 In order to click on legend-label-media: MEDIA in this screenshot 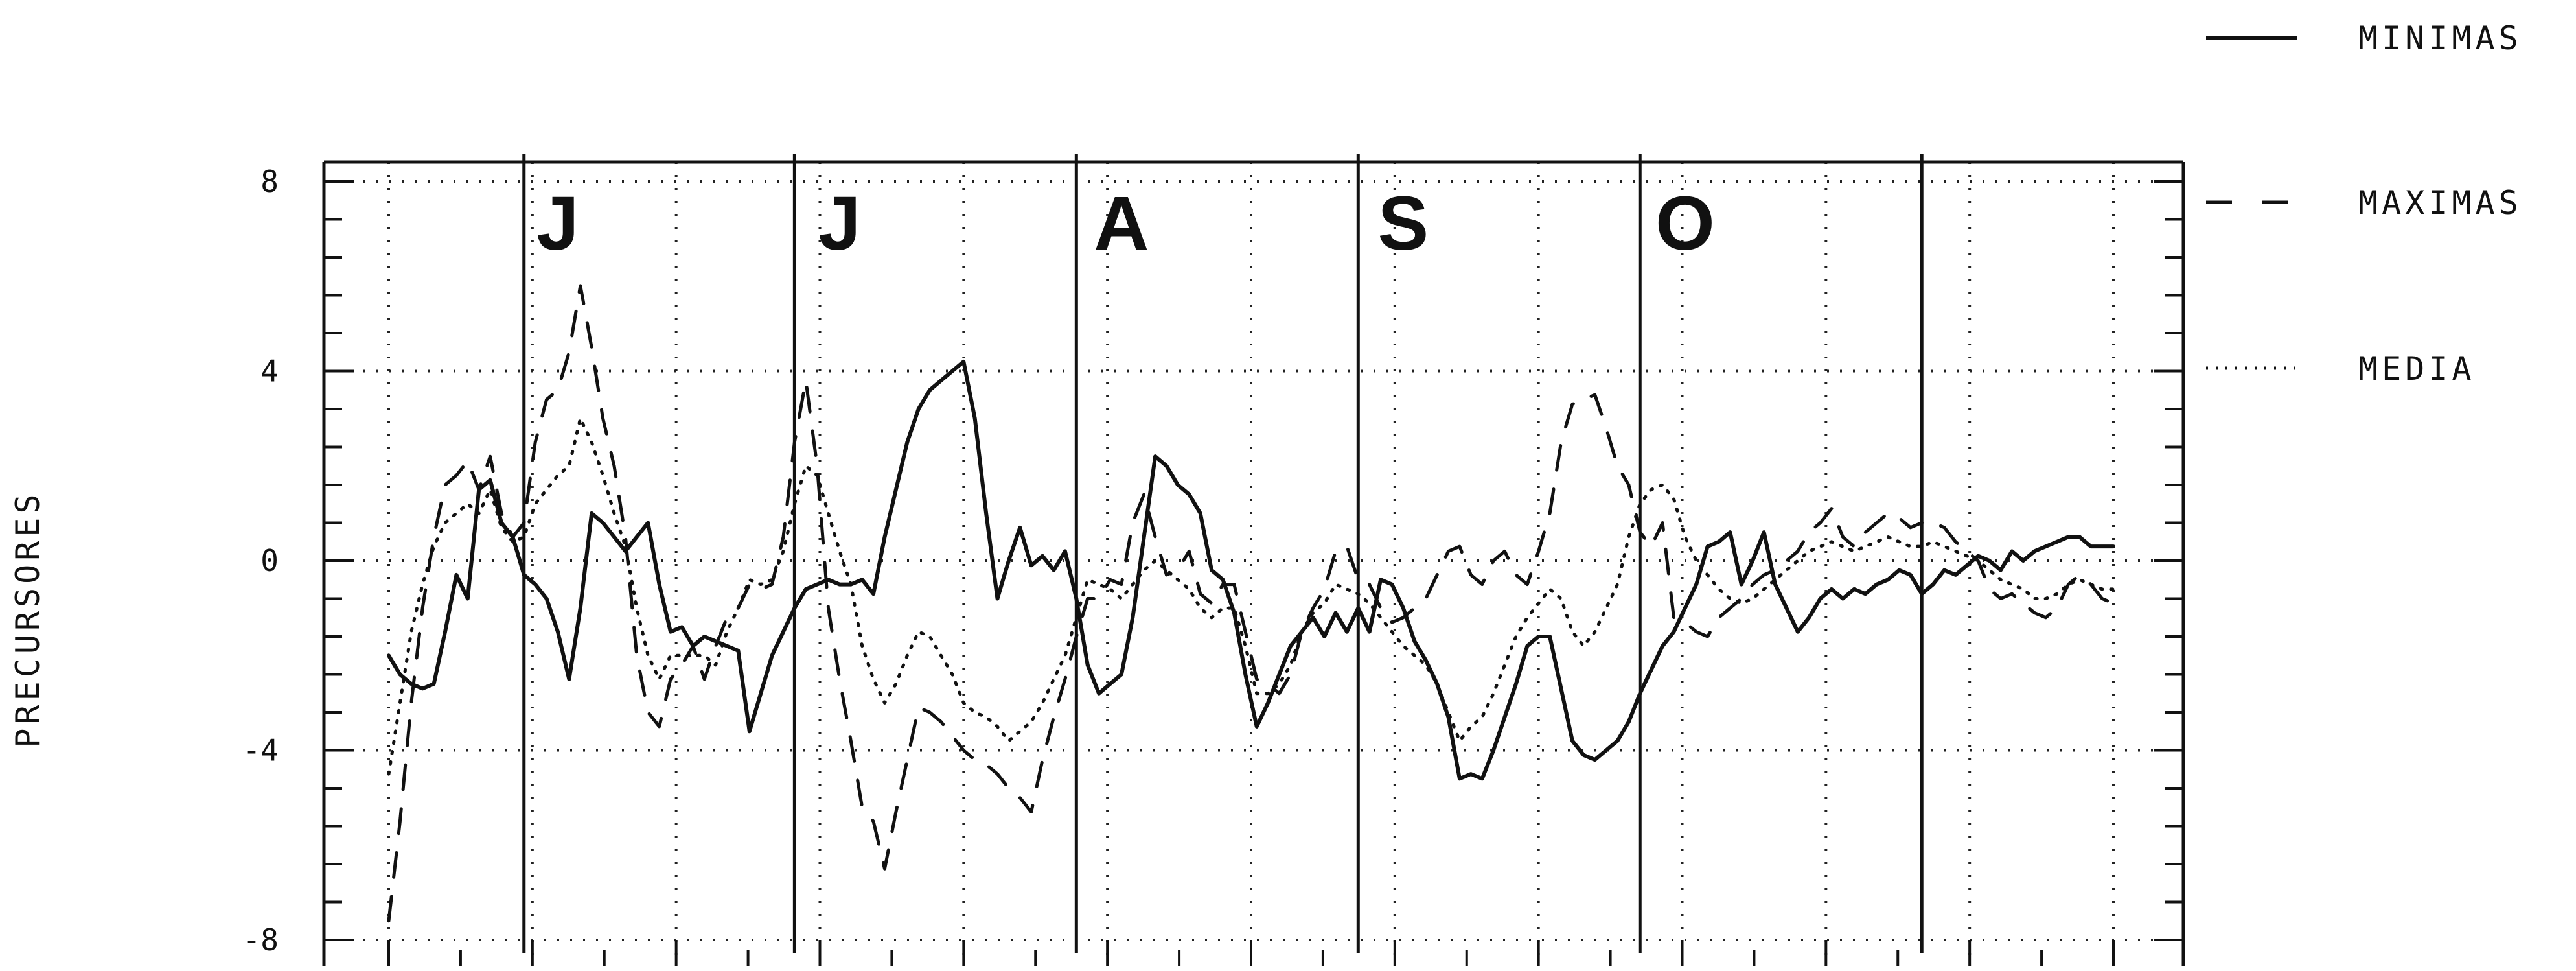, I will do `click(2417, 369)`.